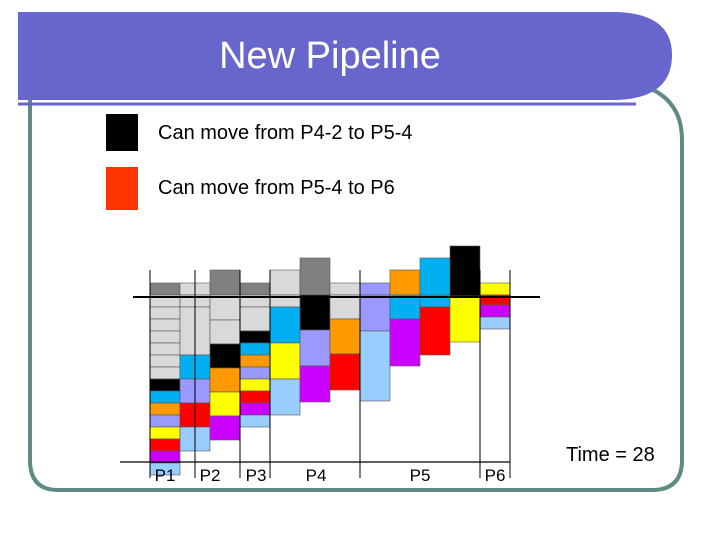 This screenshot has width=720, height=540. I want to click on legend-label-black: Can move from P4-2 to P5-4, so click(285, 133).